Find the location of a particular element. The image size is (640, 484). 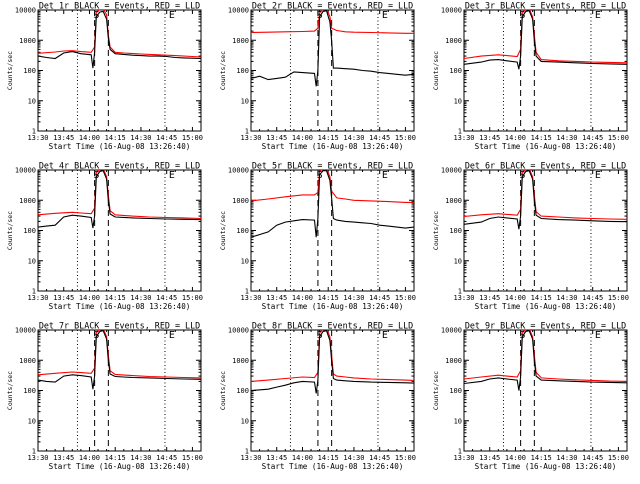

panel-title: Det 2r BLACK = Events, RED = LLD is located at coordinates (332, 6).